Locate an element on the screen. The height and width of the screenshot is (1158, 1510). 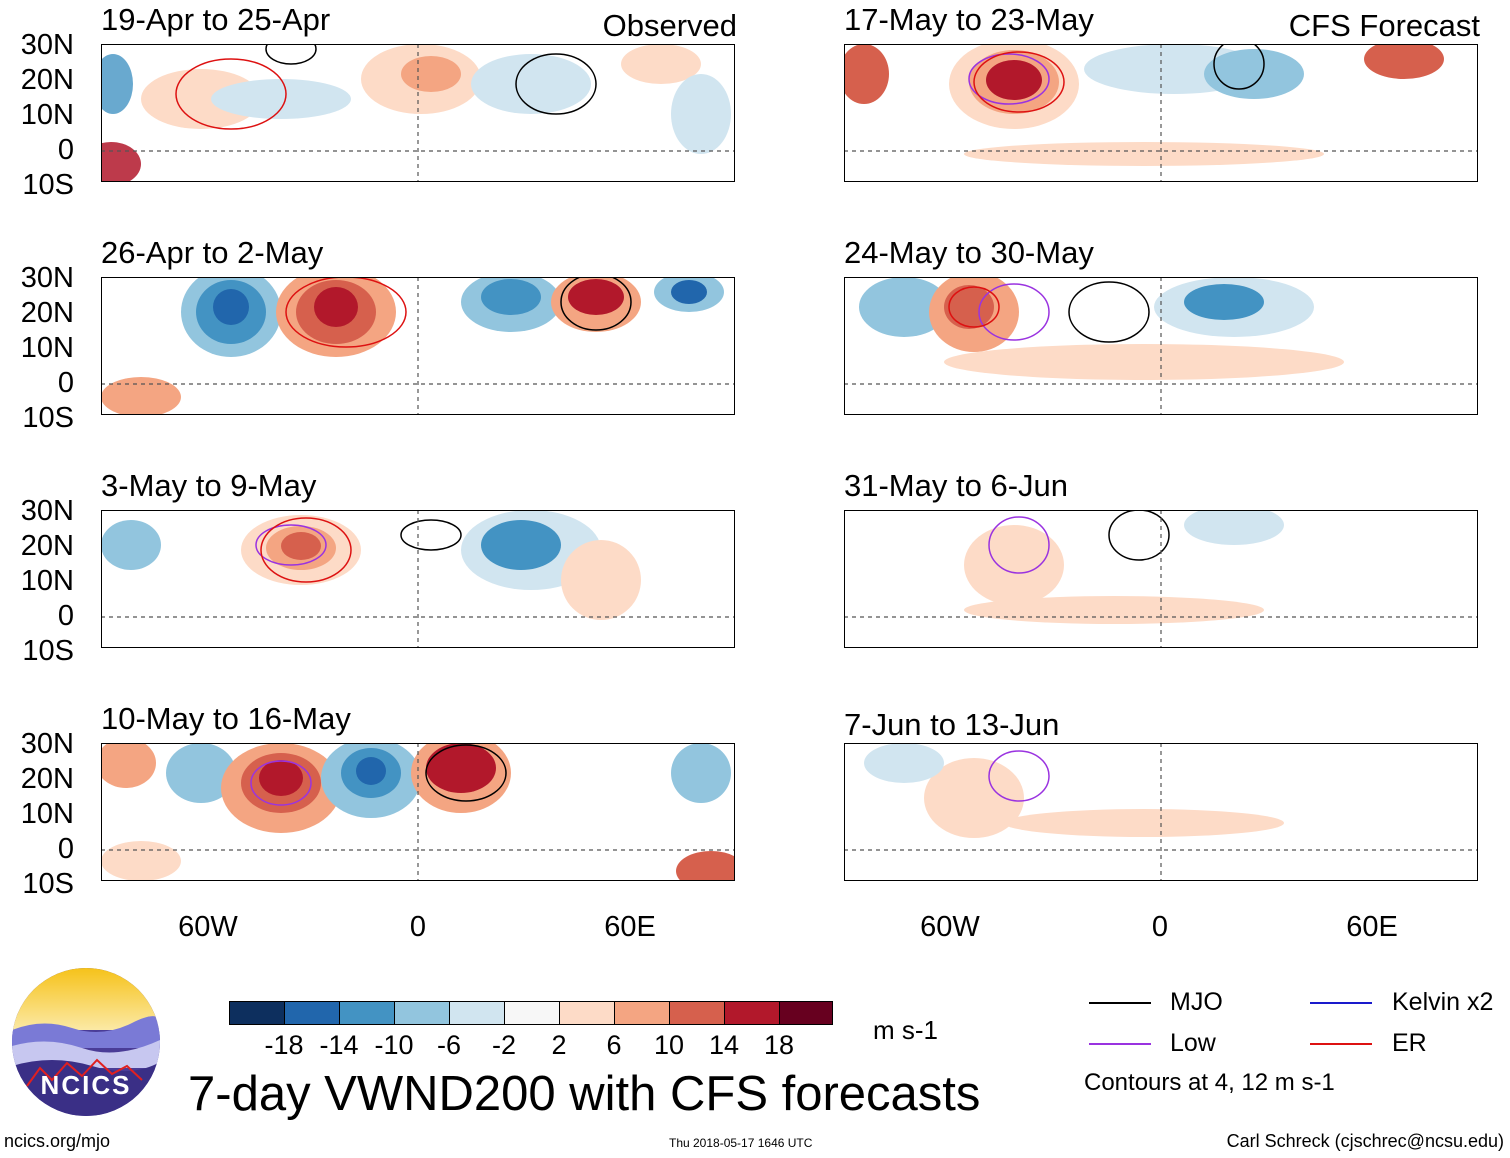
colorbar-label: 14 is located at coordinates (724, 1045).